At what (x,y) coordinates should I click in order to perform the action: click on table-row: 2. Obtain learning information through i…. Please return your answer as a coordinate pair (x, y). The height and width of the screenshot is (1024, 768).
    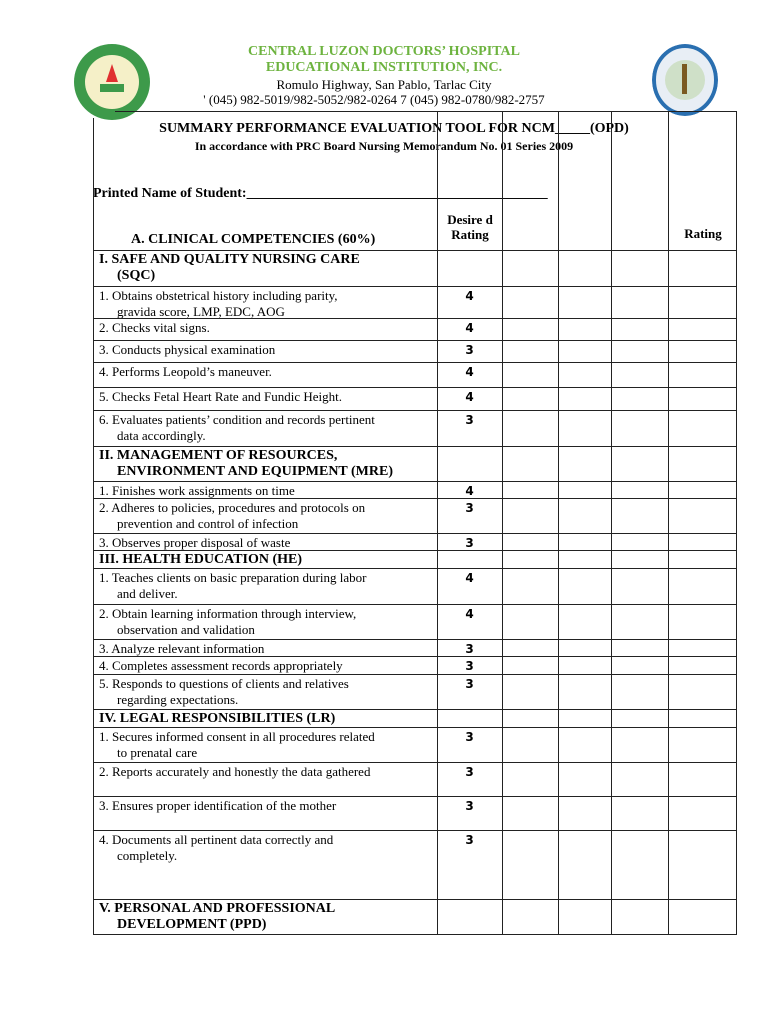
    Looking at the image, I should click on (414, 621).